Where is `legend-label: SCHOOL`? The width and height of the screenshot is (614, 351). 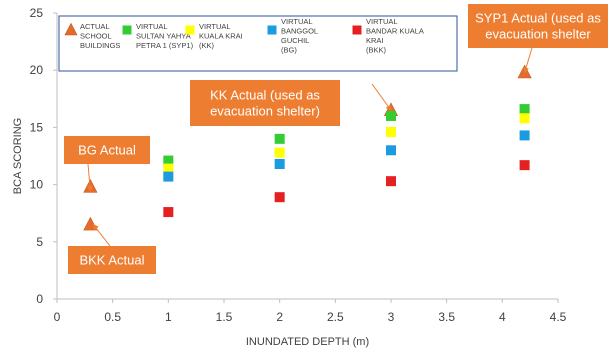 legend-label: SCHOOL is located at coordinates (96, 36).